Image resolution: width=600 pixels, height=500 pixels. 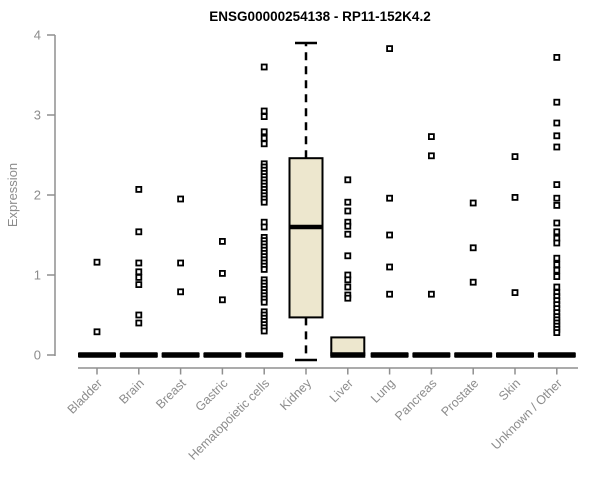 I want to click on x-category-label-unknown-other: Unknown / Other, so click(x=527, y=414).